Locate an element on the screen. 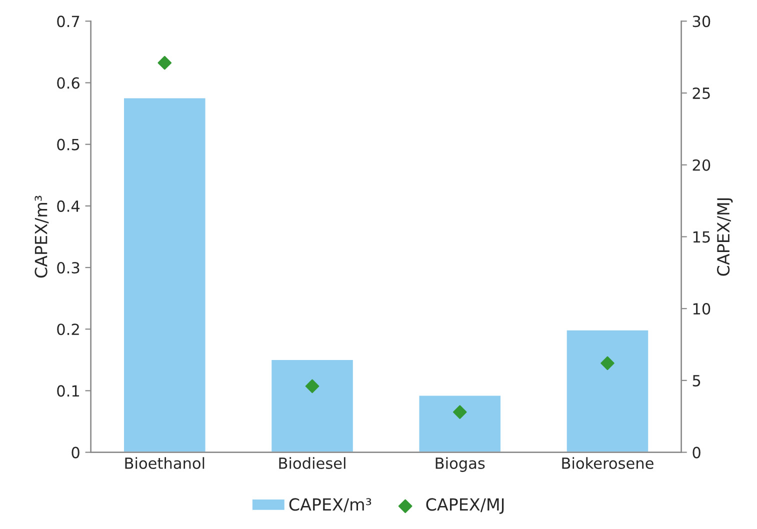  y2-tick-label: 20 is located at coordinates (701, 165).